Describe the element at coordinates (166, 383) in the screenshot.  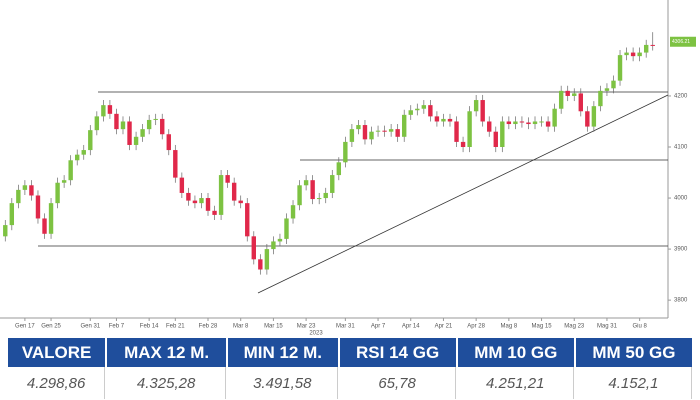
I see `value-cell: 4.325,28` at that location.